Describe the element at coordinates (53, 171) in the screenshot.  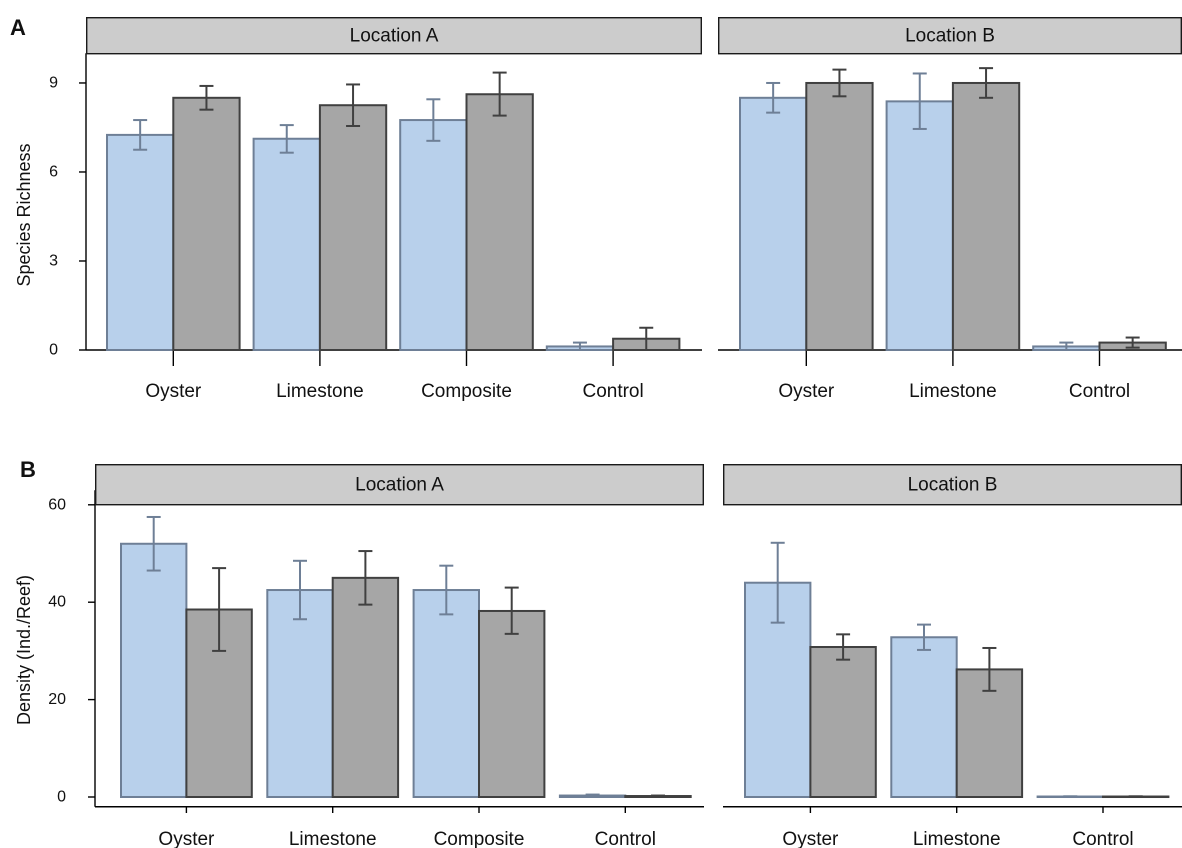
I see `y-tick-label: 6` at that location.